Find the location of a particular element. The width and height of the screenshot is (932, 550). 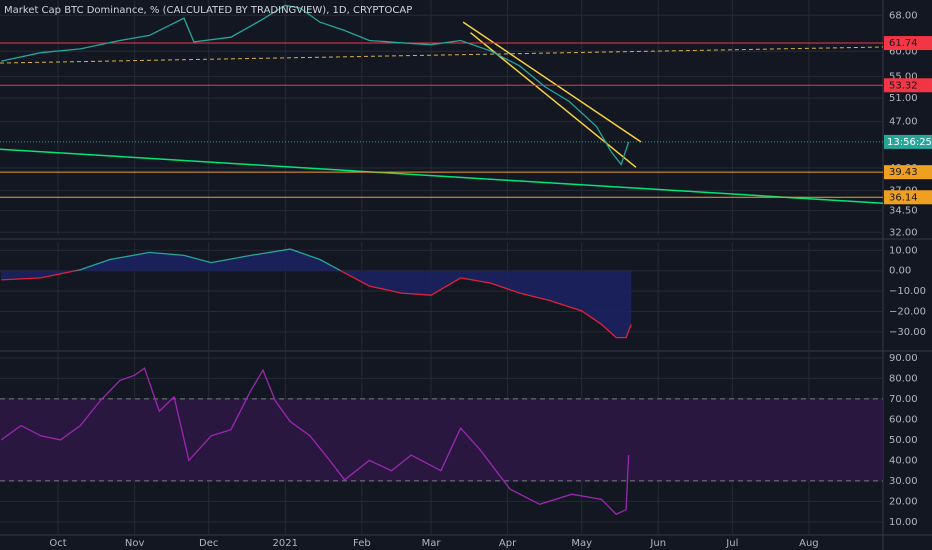

x-tick-label: May is located at coordinates (581, 543).